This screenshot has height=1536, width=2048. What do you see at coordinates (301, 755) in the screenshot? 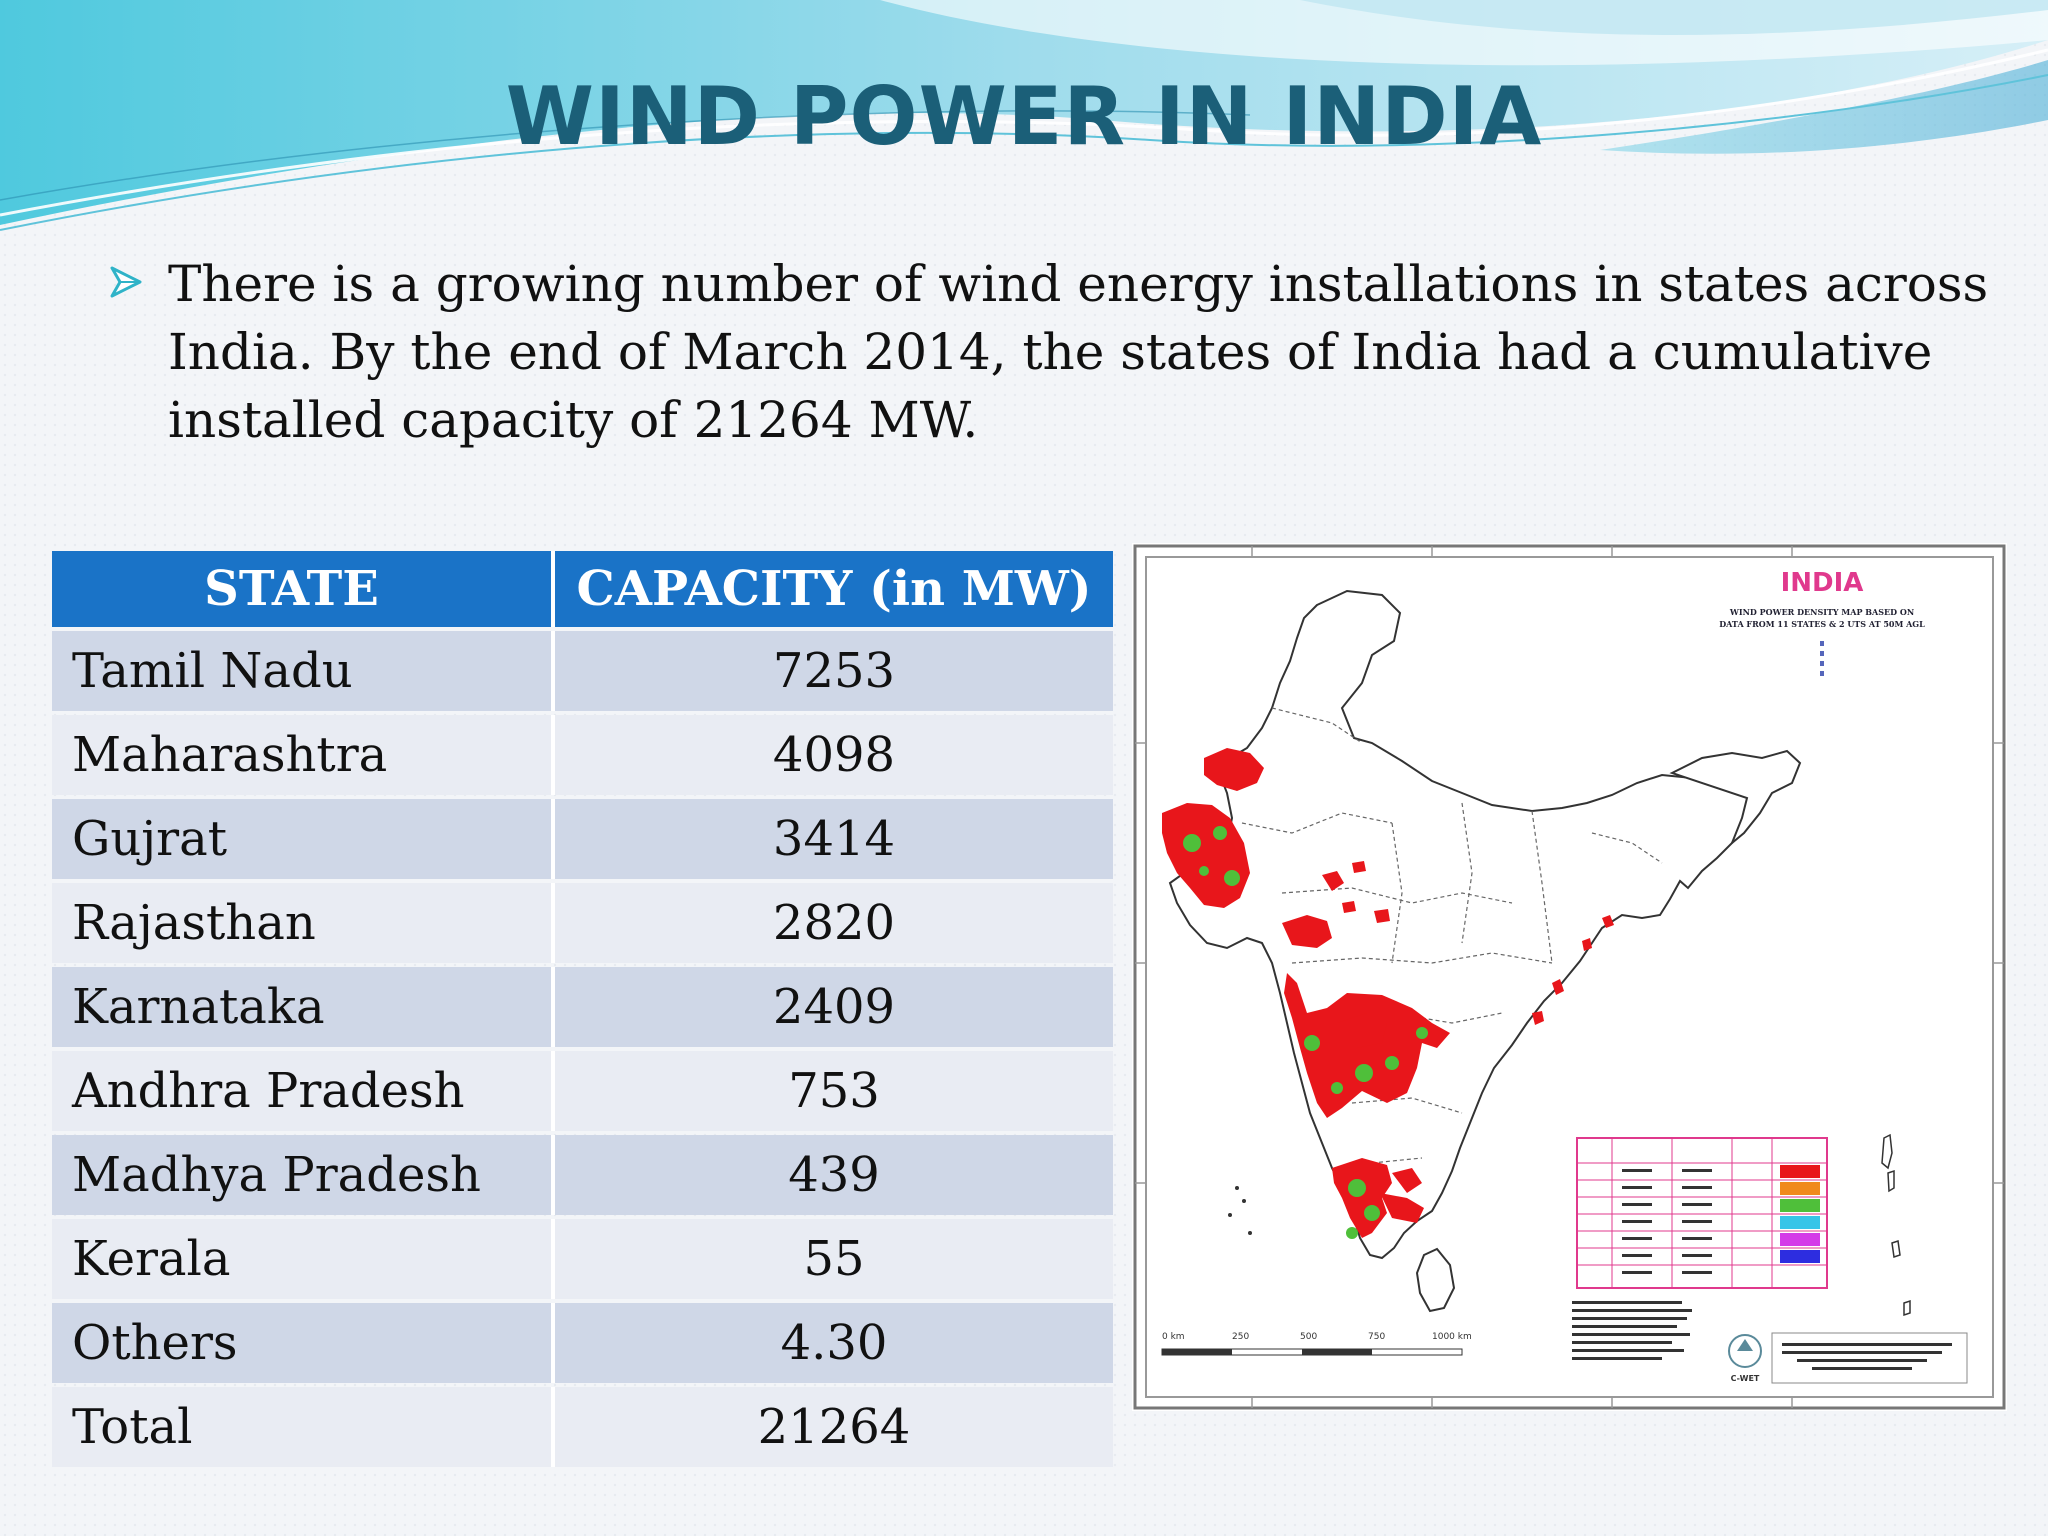
I see `state-cell: Maharashtra` at bounding box center [301, 755].